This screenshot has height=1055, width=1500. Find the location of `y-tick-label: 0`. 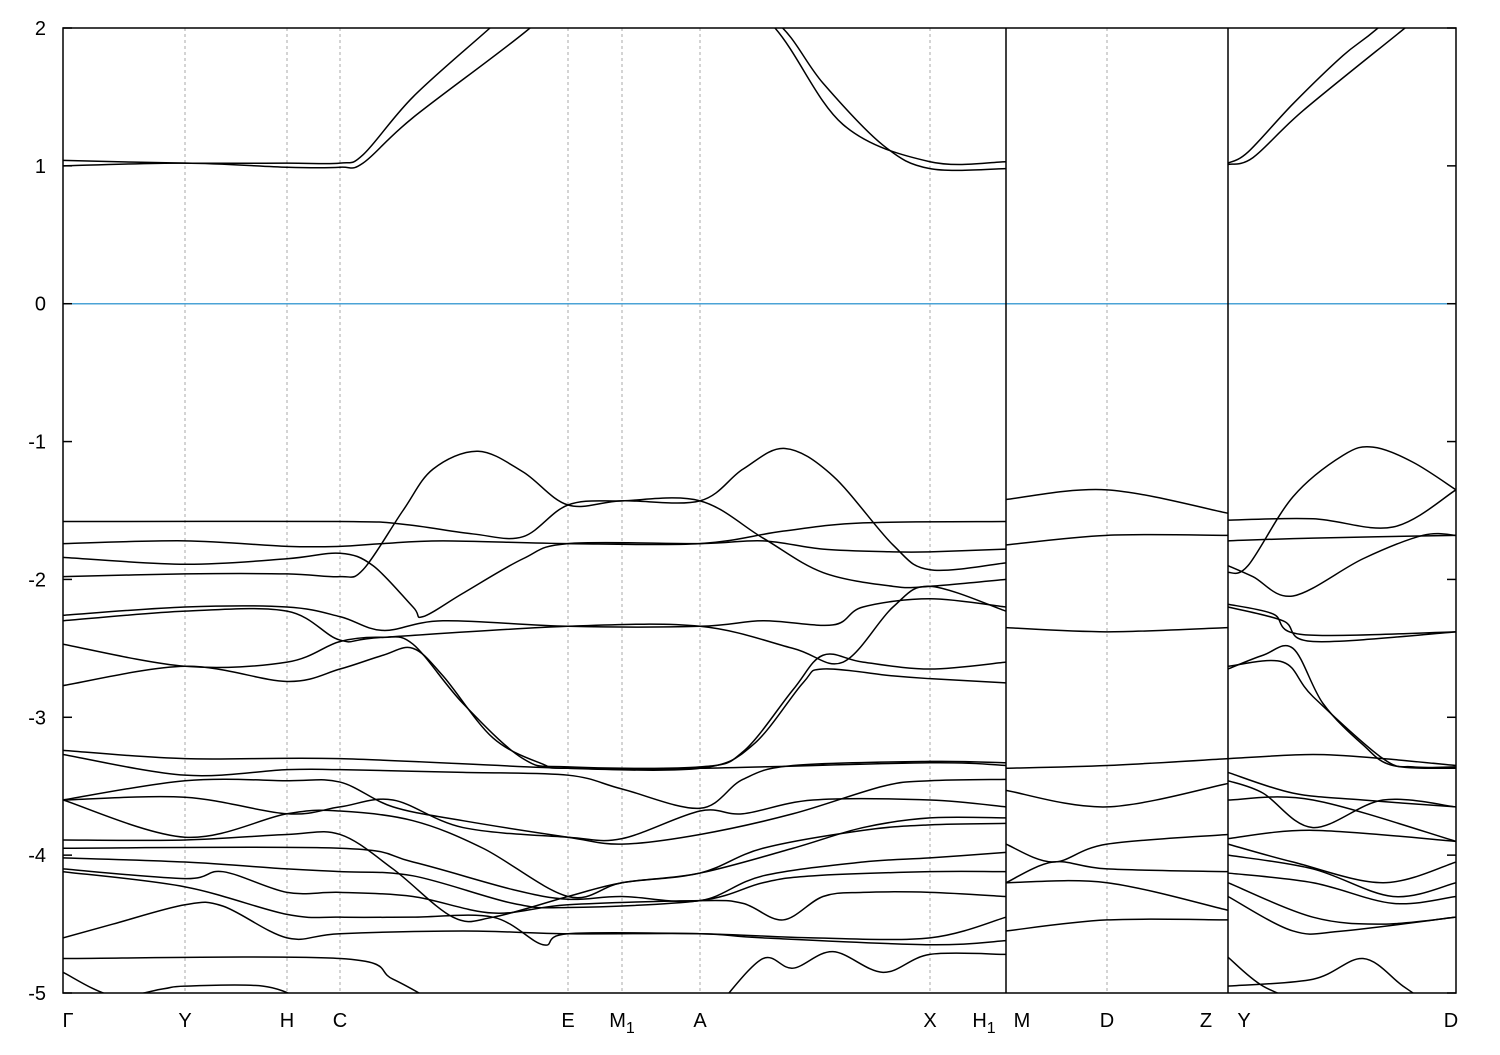

y-tick-label: 0 is located at coordinates (40, 305).